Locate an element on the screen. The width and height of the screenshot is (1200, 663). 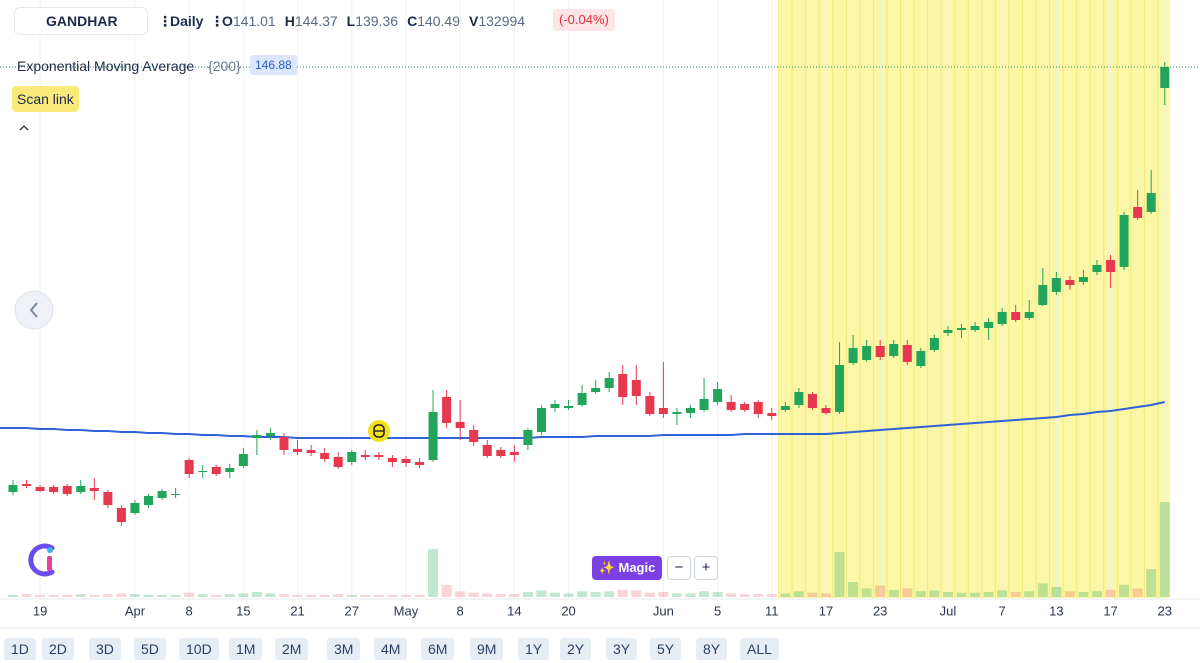
x-axis: 19 Apr 8 15 21 27 May 8 14 20 Jun 5 11 17 23 Jul 7 13 17 23 is located at coordinates (602, 610).